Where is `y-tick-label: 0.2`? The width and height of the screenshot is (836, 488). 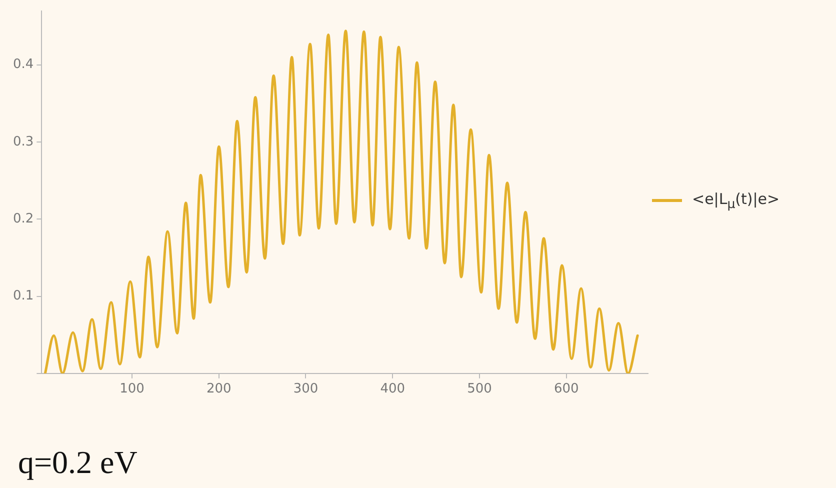 y-tick-label: 0.2 is located at coordinates (23, 218).